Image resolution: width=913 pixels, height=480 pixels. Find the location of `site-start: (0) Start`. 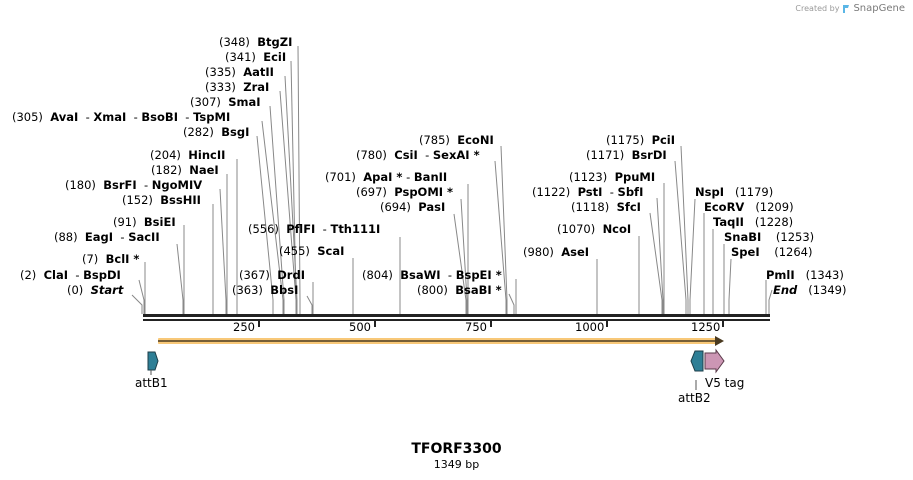

site-start: (0) Start is located at coordinates (95, 290).